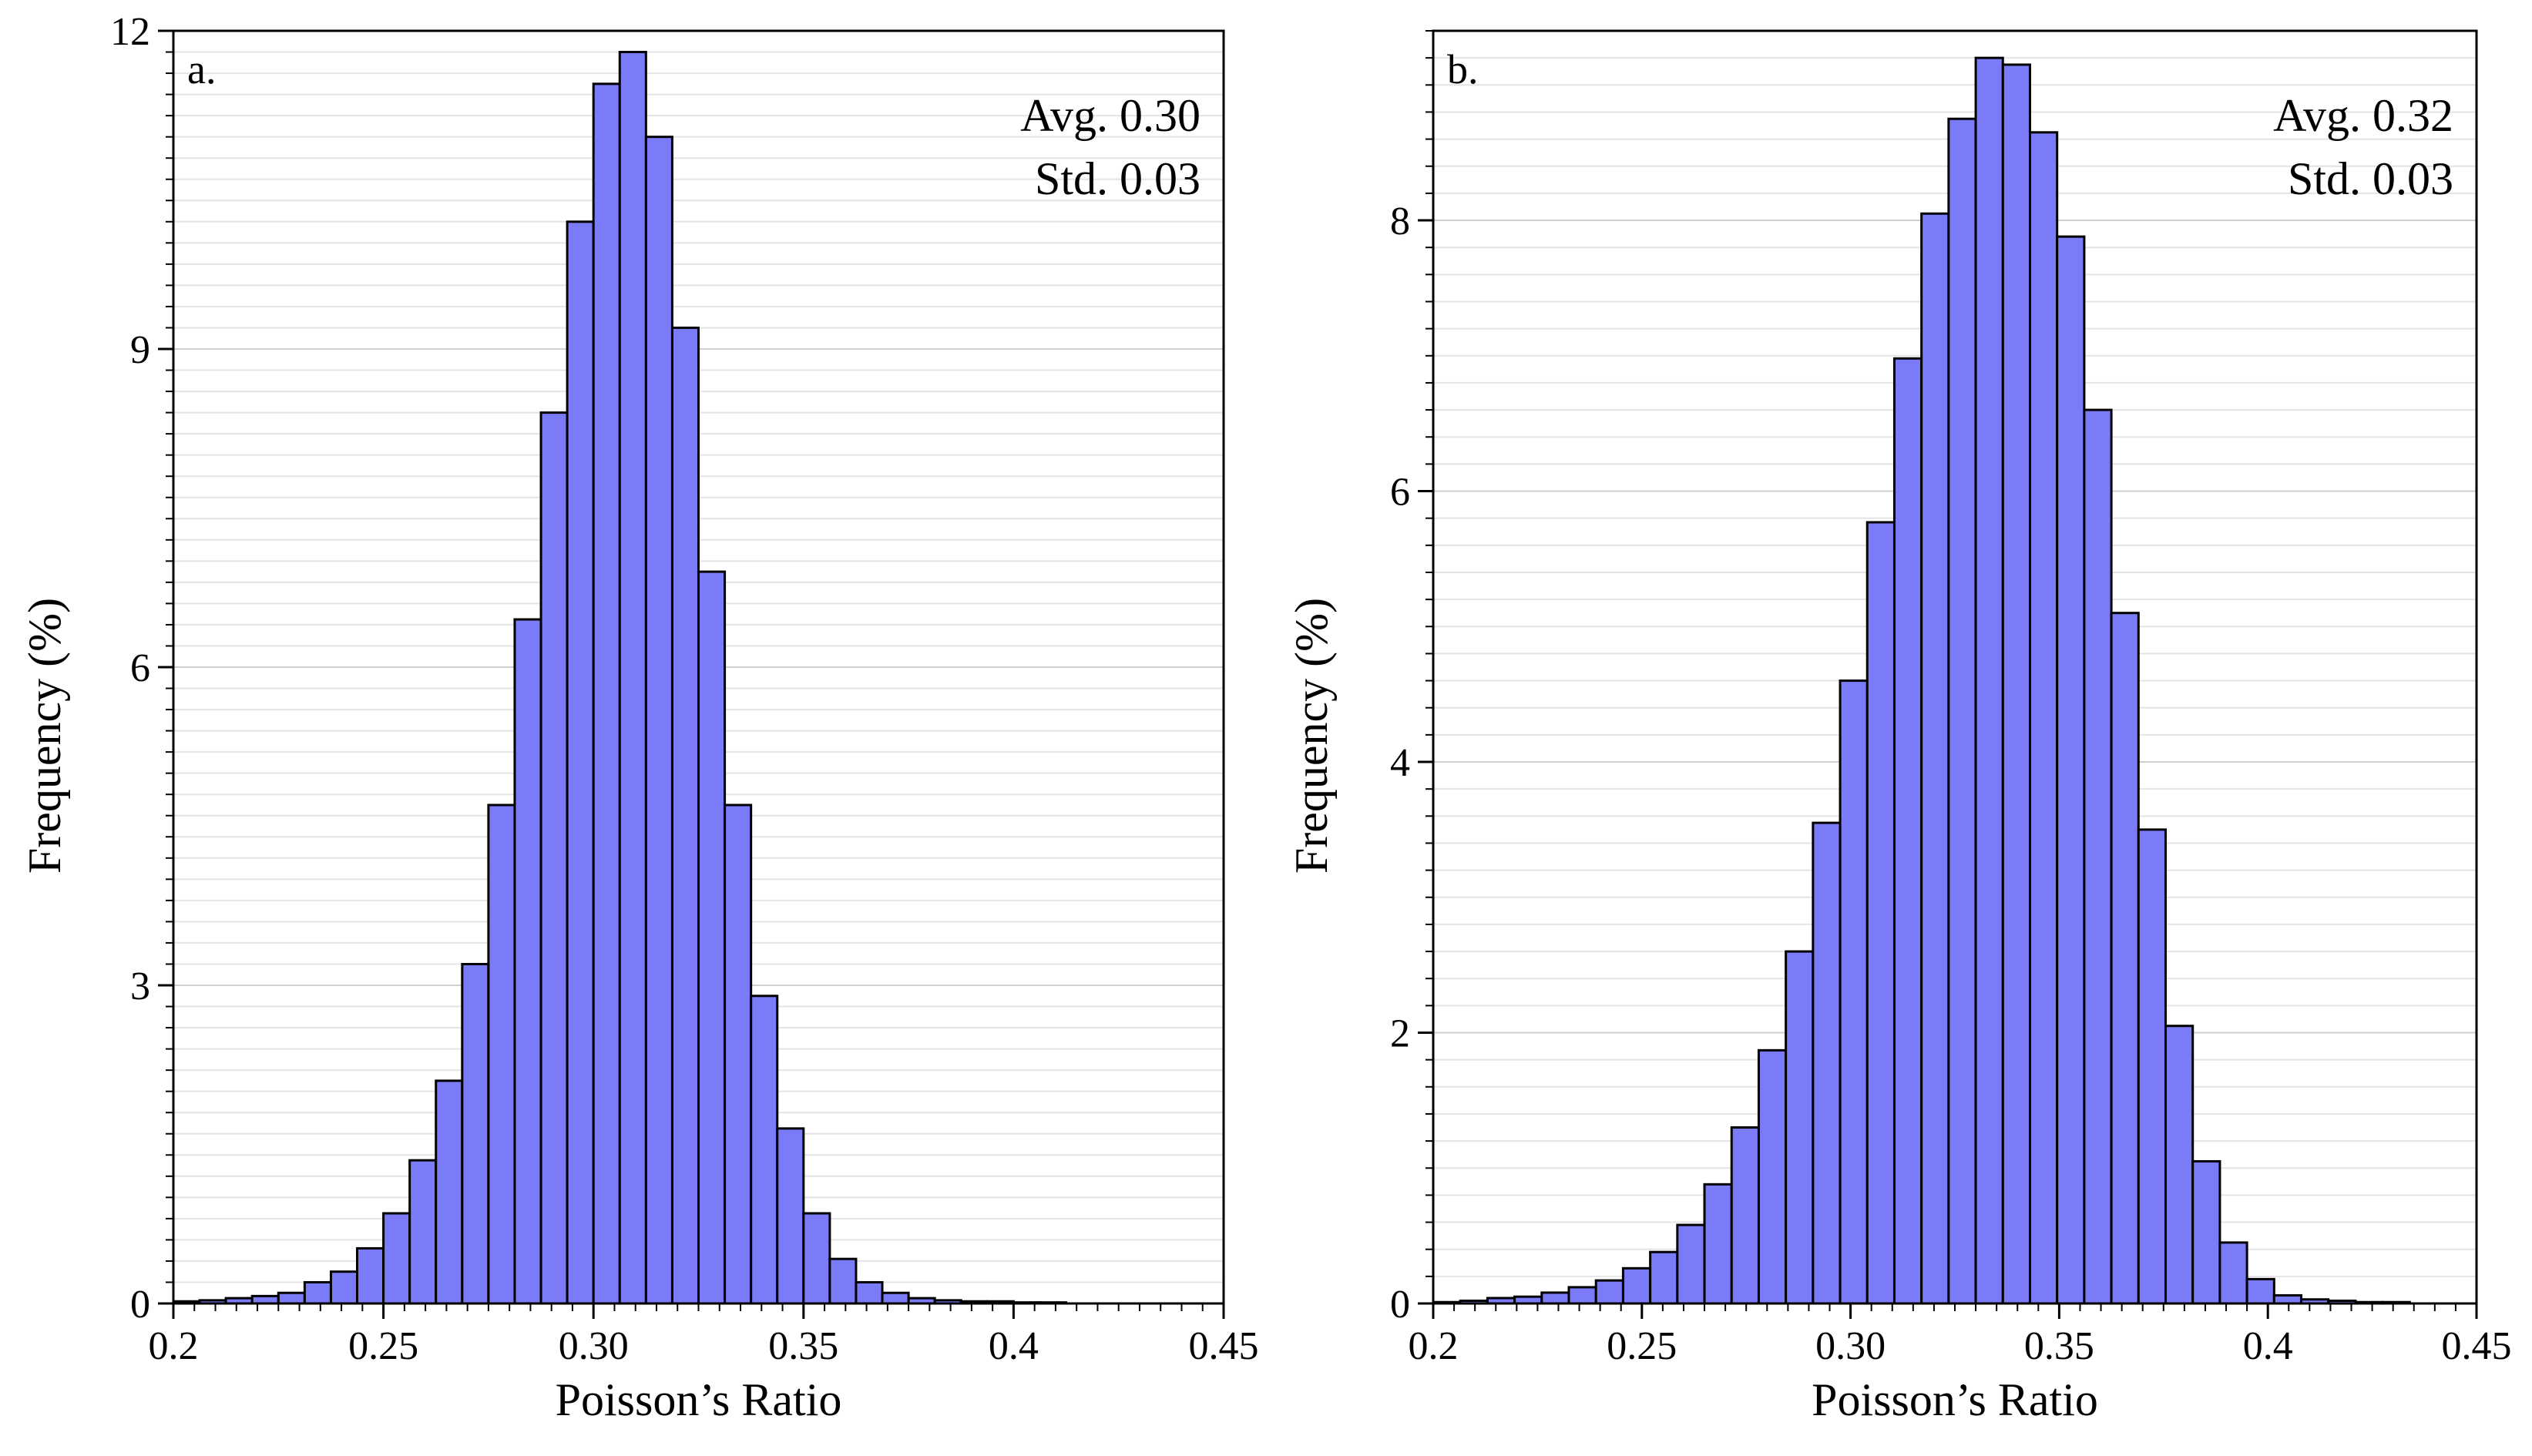 Image resolution: width=2532 pixels, height=1456 pixels. I want to click on panel-label: b., so click(1463, 69).